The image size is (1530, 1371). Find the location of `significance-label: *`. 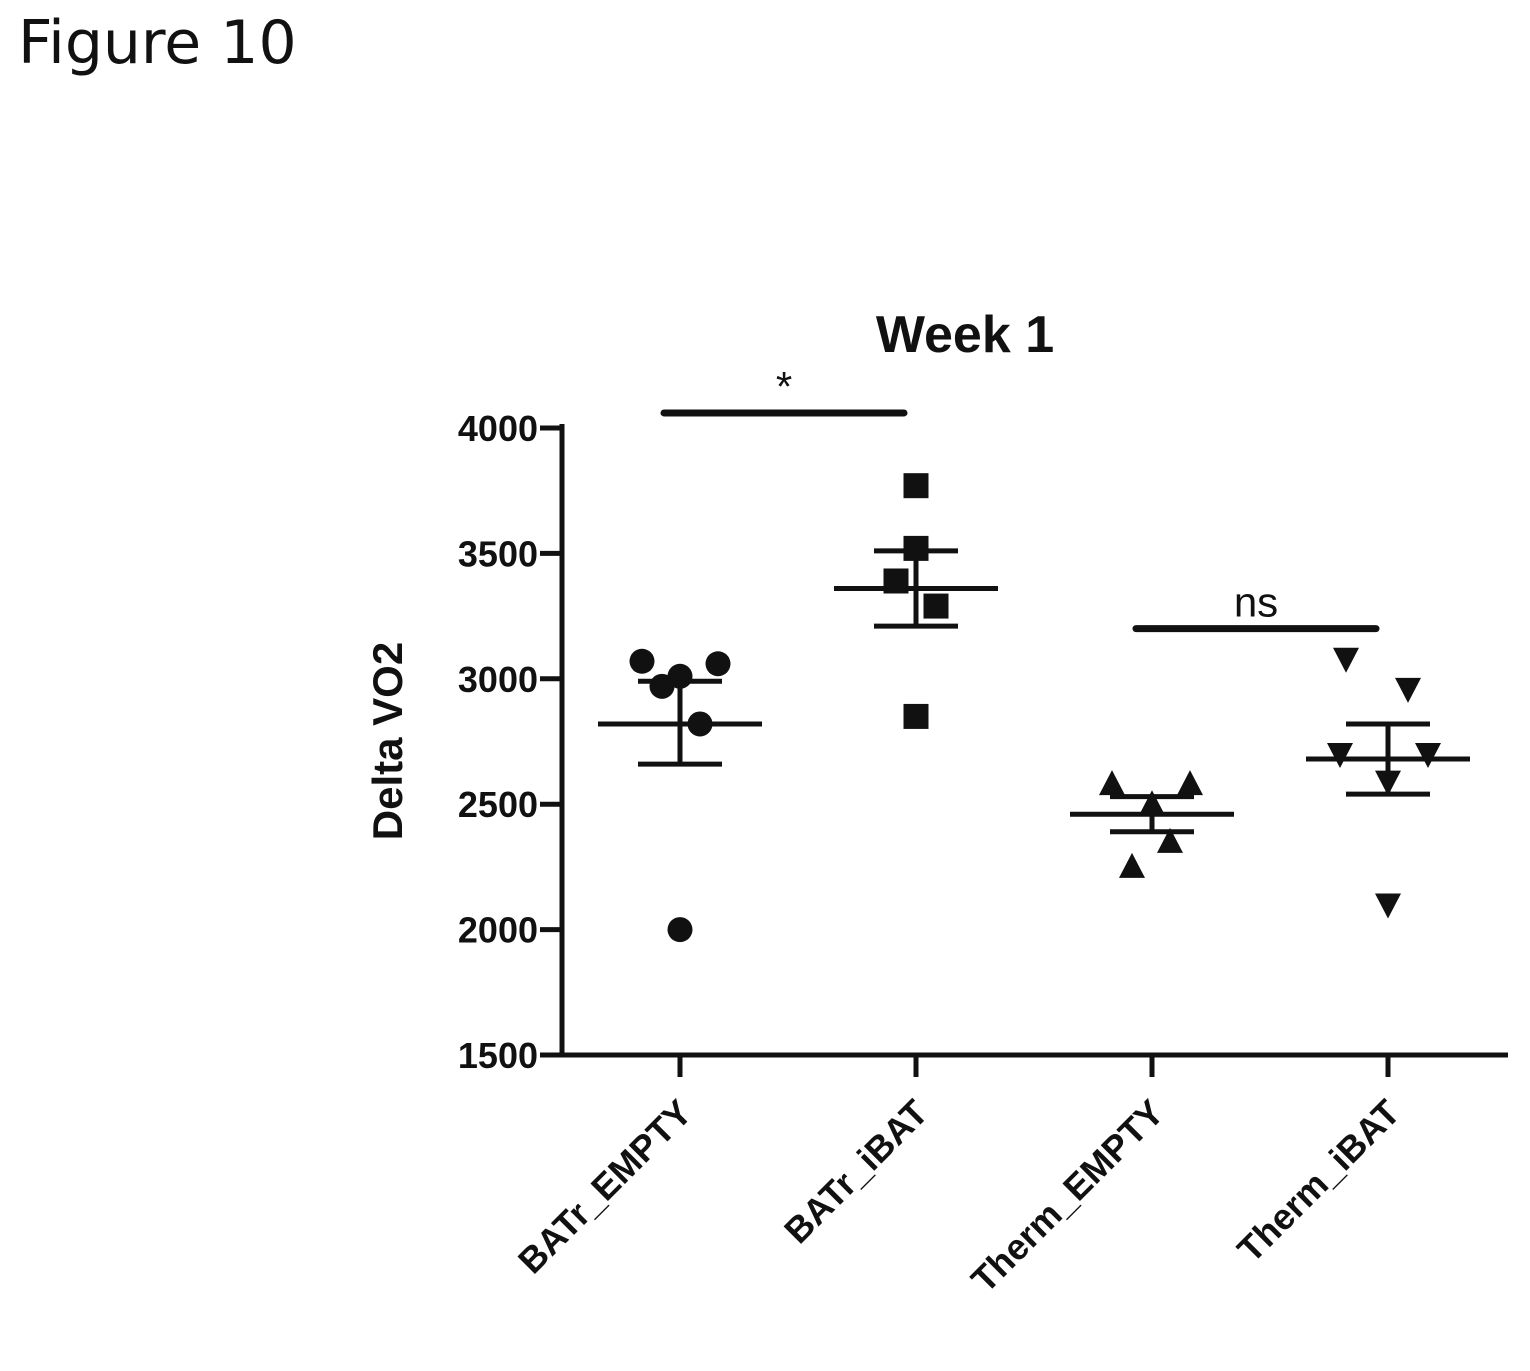

significance-label: * is located at coordinates (784, 386).